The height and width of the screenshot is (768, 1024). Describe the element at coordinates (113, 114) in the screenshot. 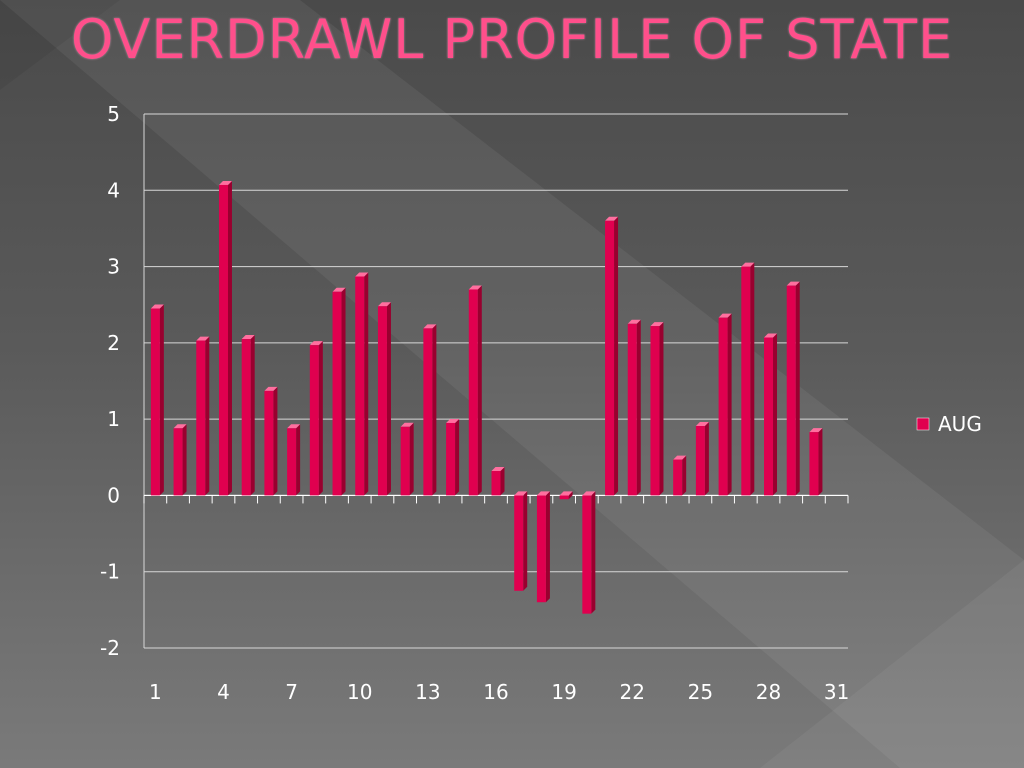

I see `y-tick-label: 5` at that location.